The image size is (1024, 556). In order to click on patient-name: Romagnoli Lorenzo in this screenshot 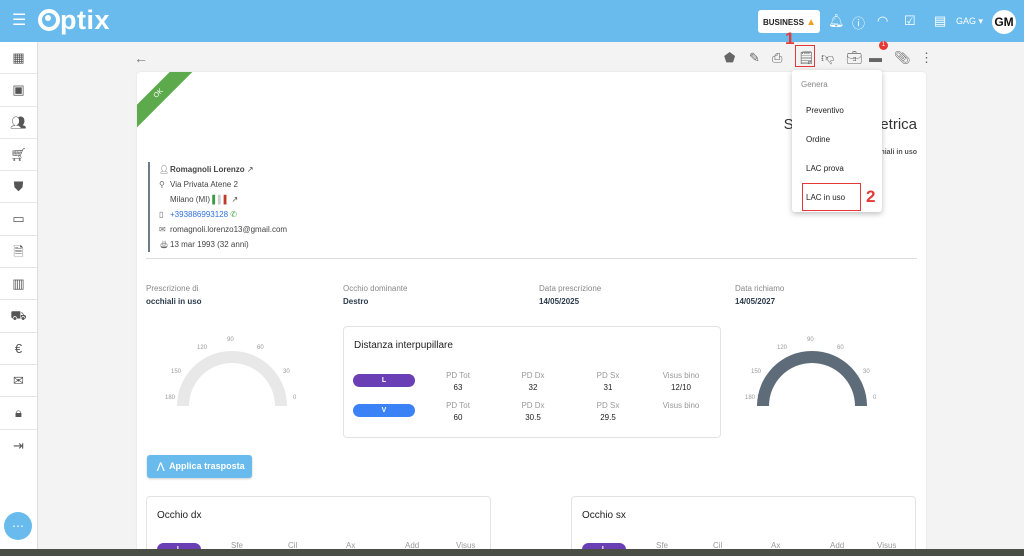, I will do `click(207, 169)`.